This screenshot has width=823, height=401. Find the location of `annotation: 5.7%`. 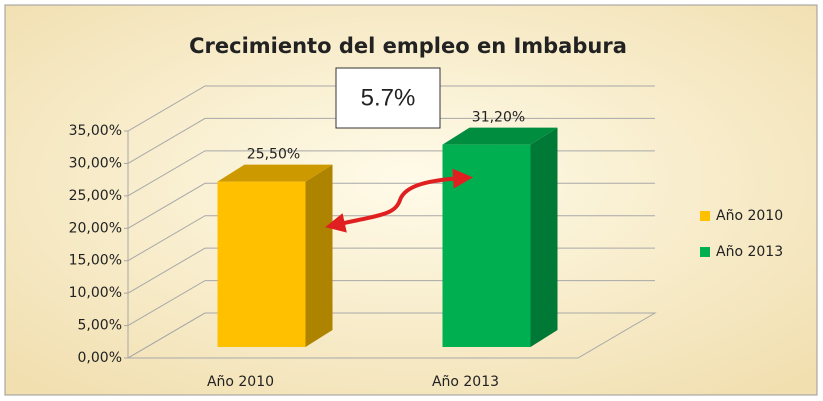

annotation: 5.7% is located at coordinates (388, 97).